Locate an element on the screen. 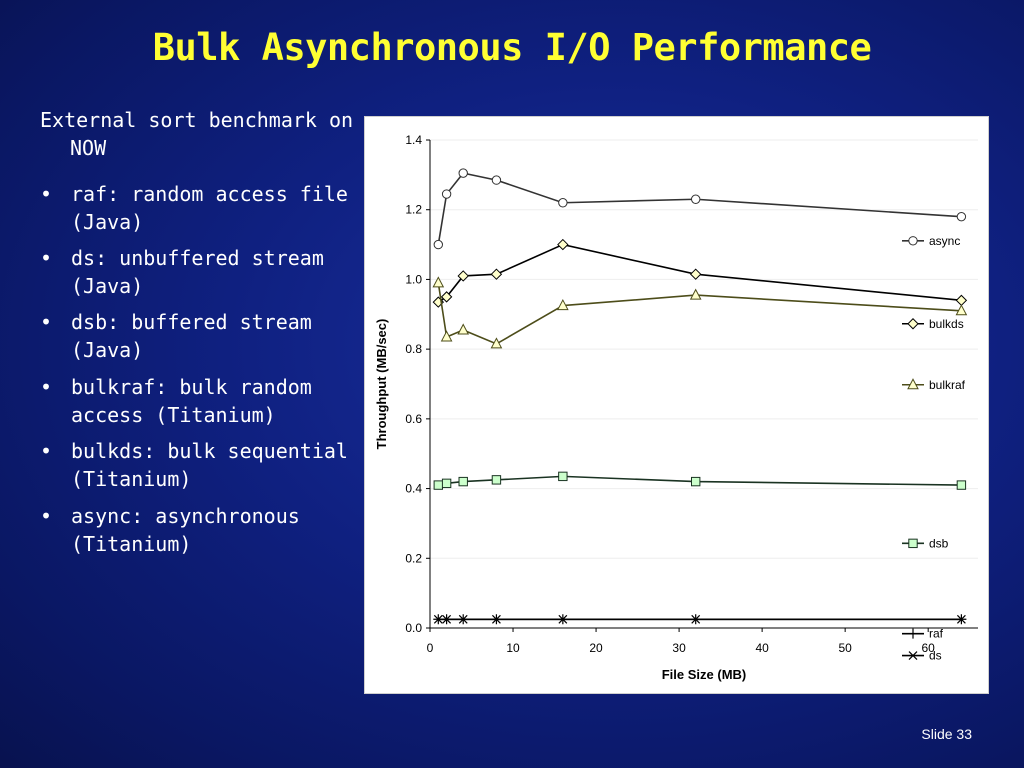 This screenshot has height=768, width=1024. bullet-dsb: • dsb: buffered stream (Java) is located at coordinates (197, 336).